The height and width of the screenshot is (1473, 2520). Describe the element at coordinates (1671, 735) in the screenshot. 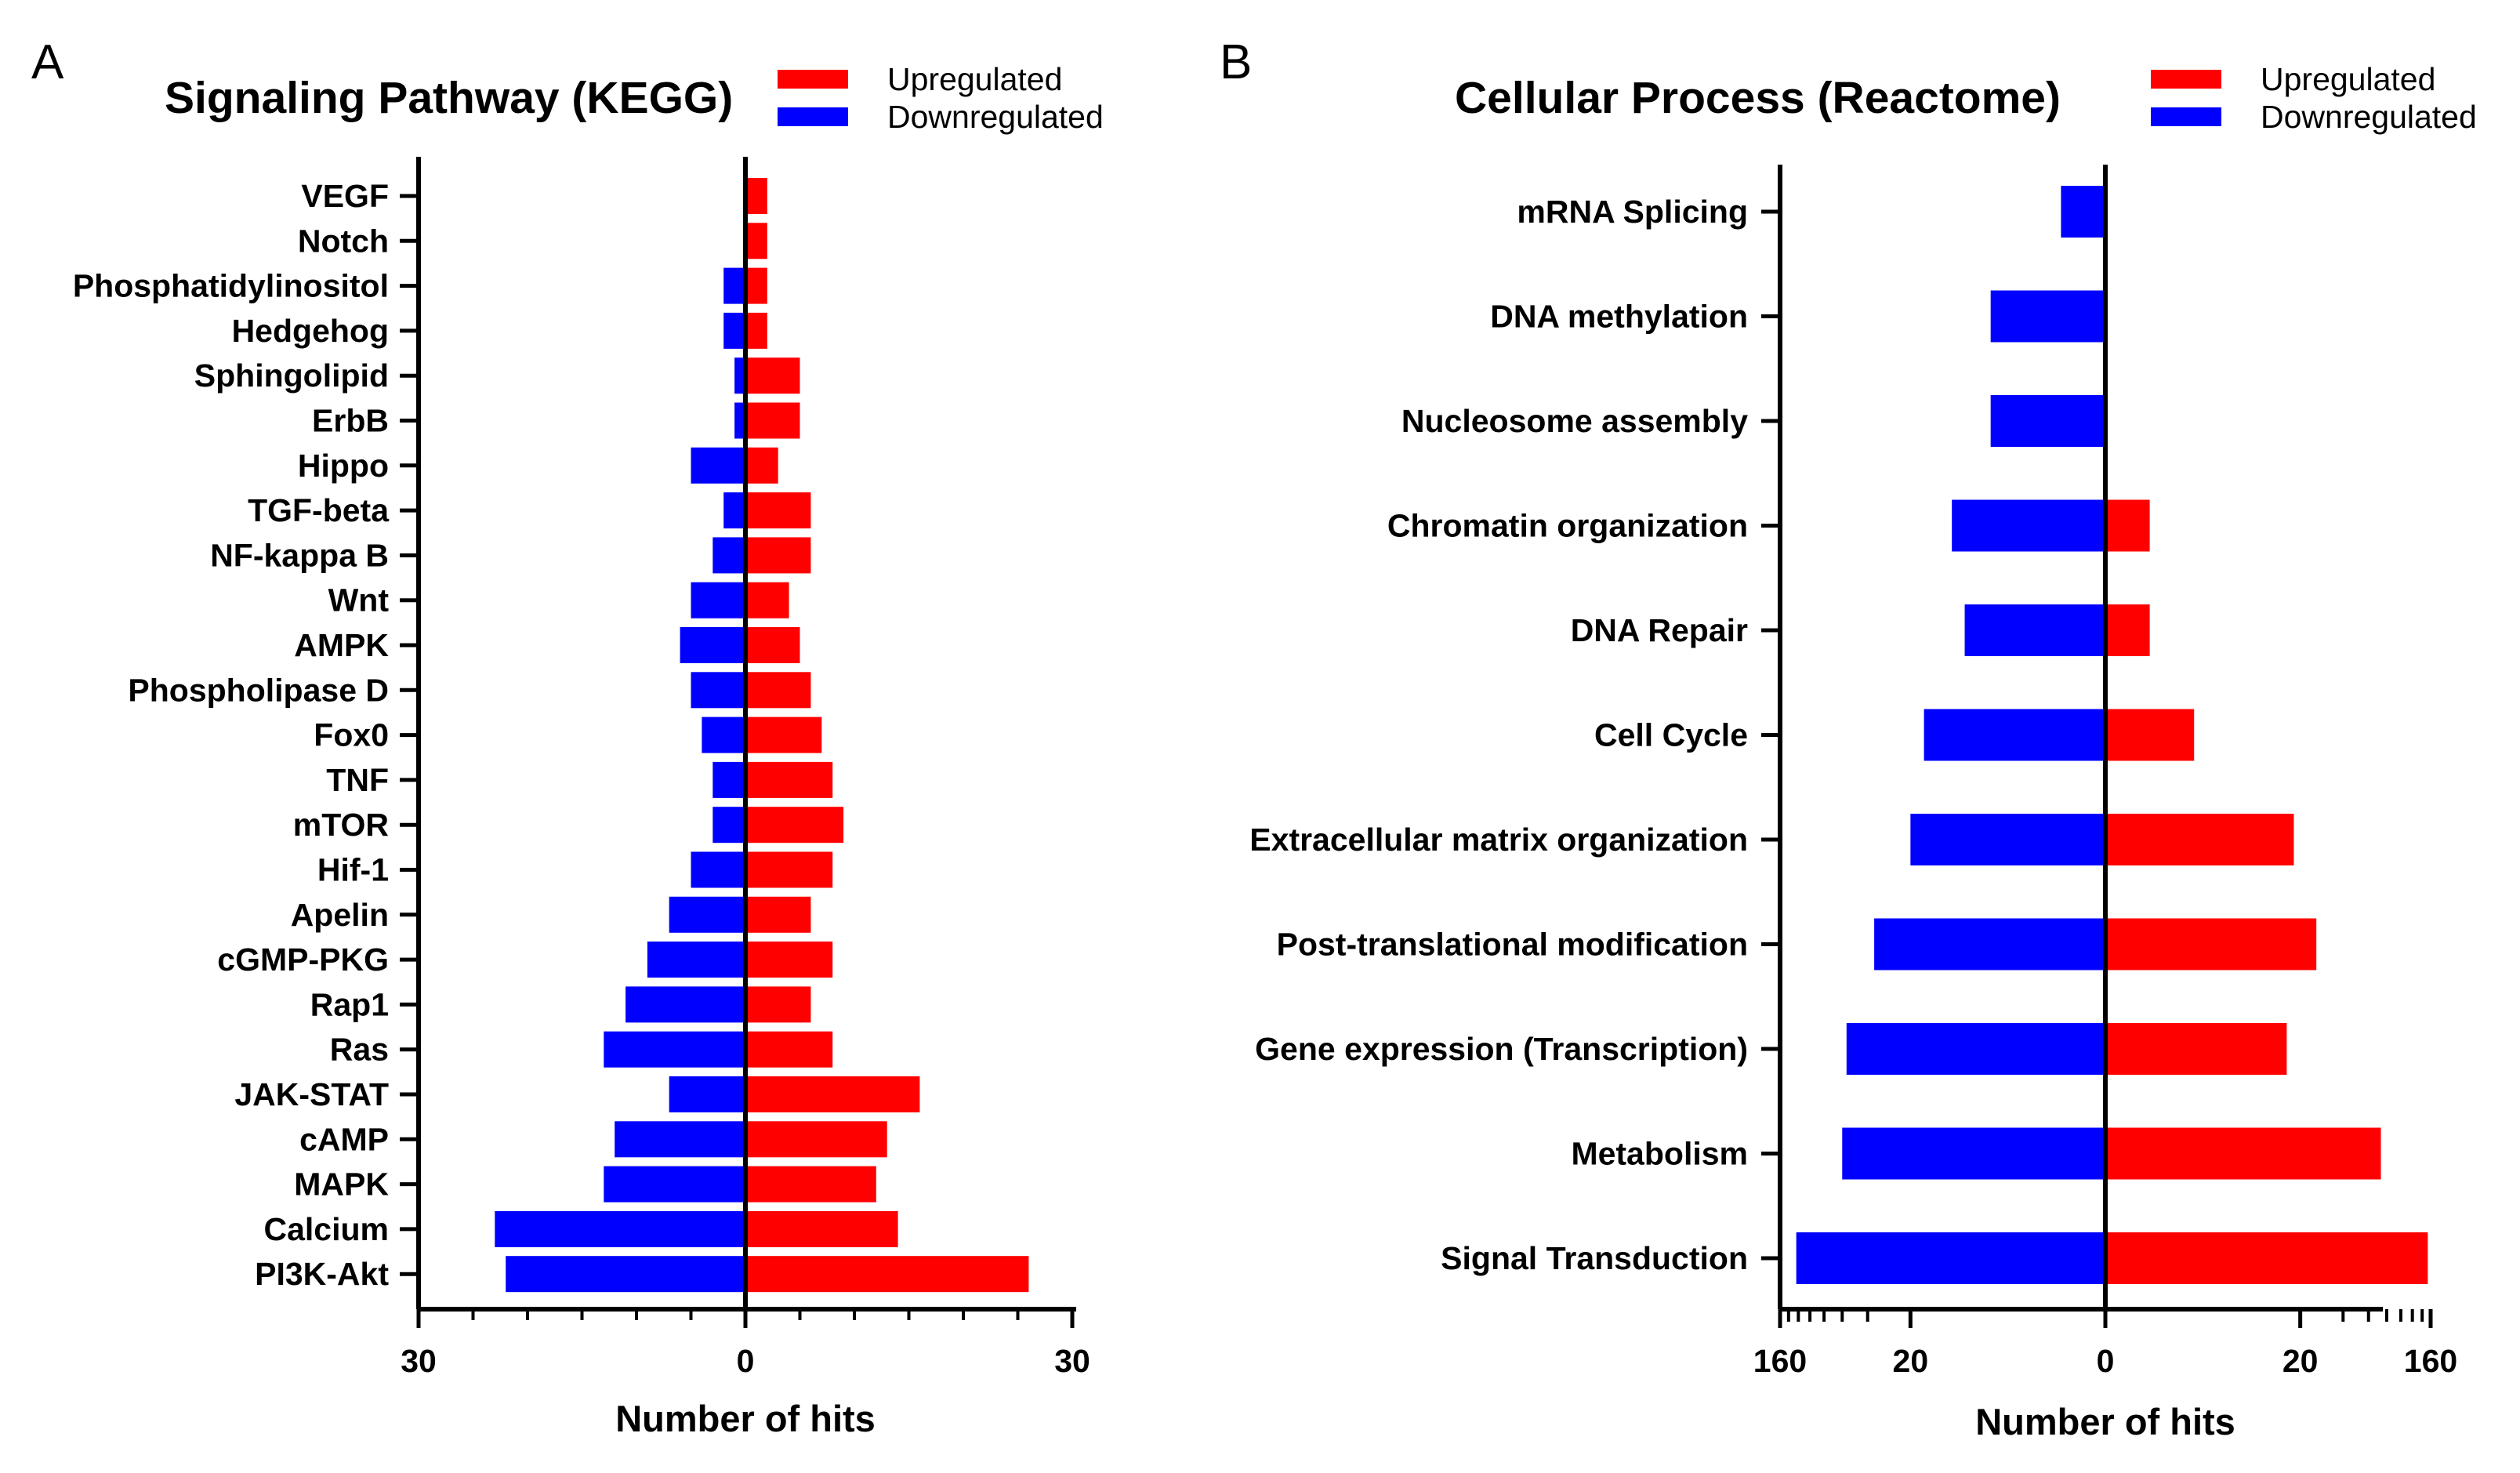

I see `panel-b-category-label: Cell Cycle` at that location.